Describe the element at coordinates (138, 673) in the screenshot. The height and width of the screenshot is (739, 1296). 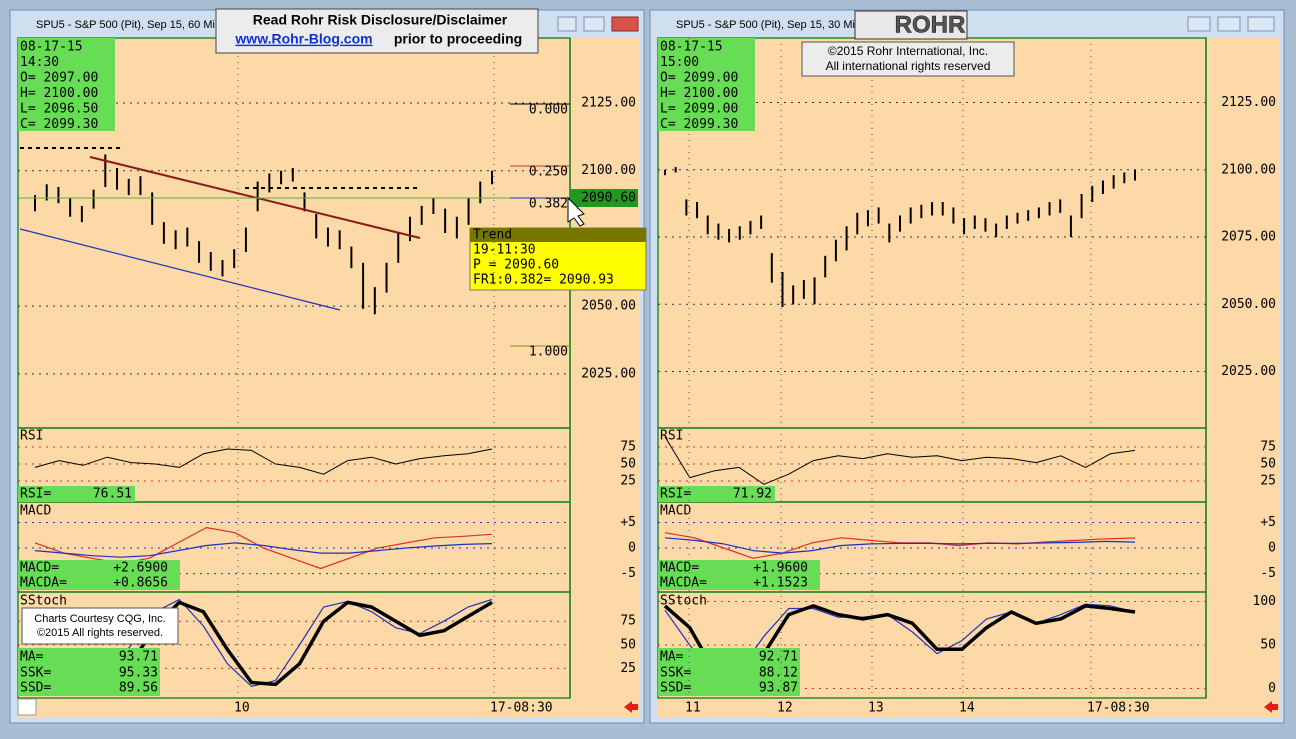
I see `reading-value: 95.33` at that location.